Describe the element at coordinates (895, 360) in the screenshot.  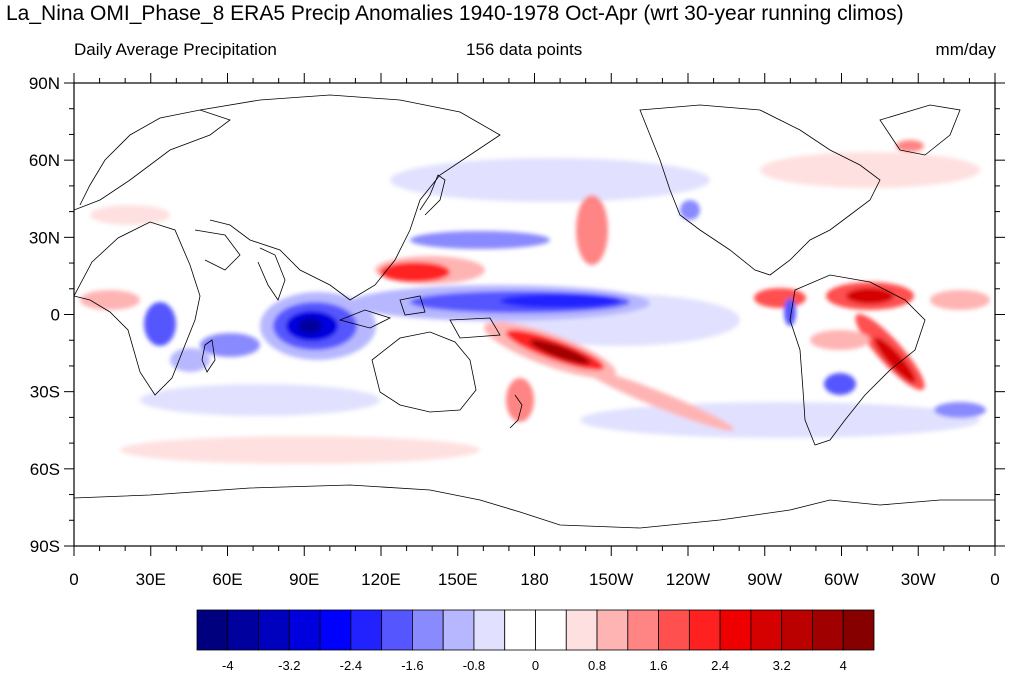
I see `anomaly-brazil-pos-core` at that location.